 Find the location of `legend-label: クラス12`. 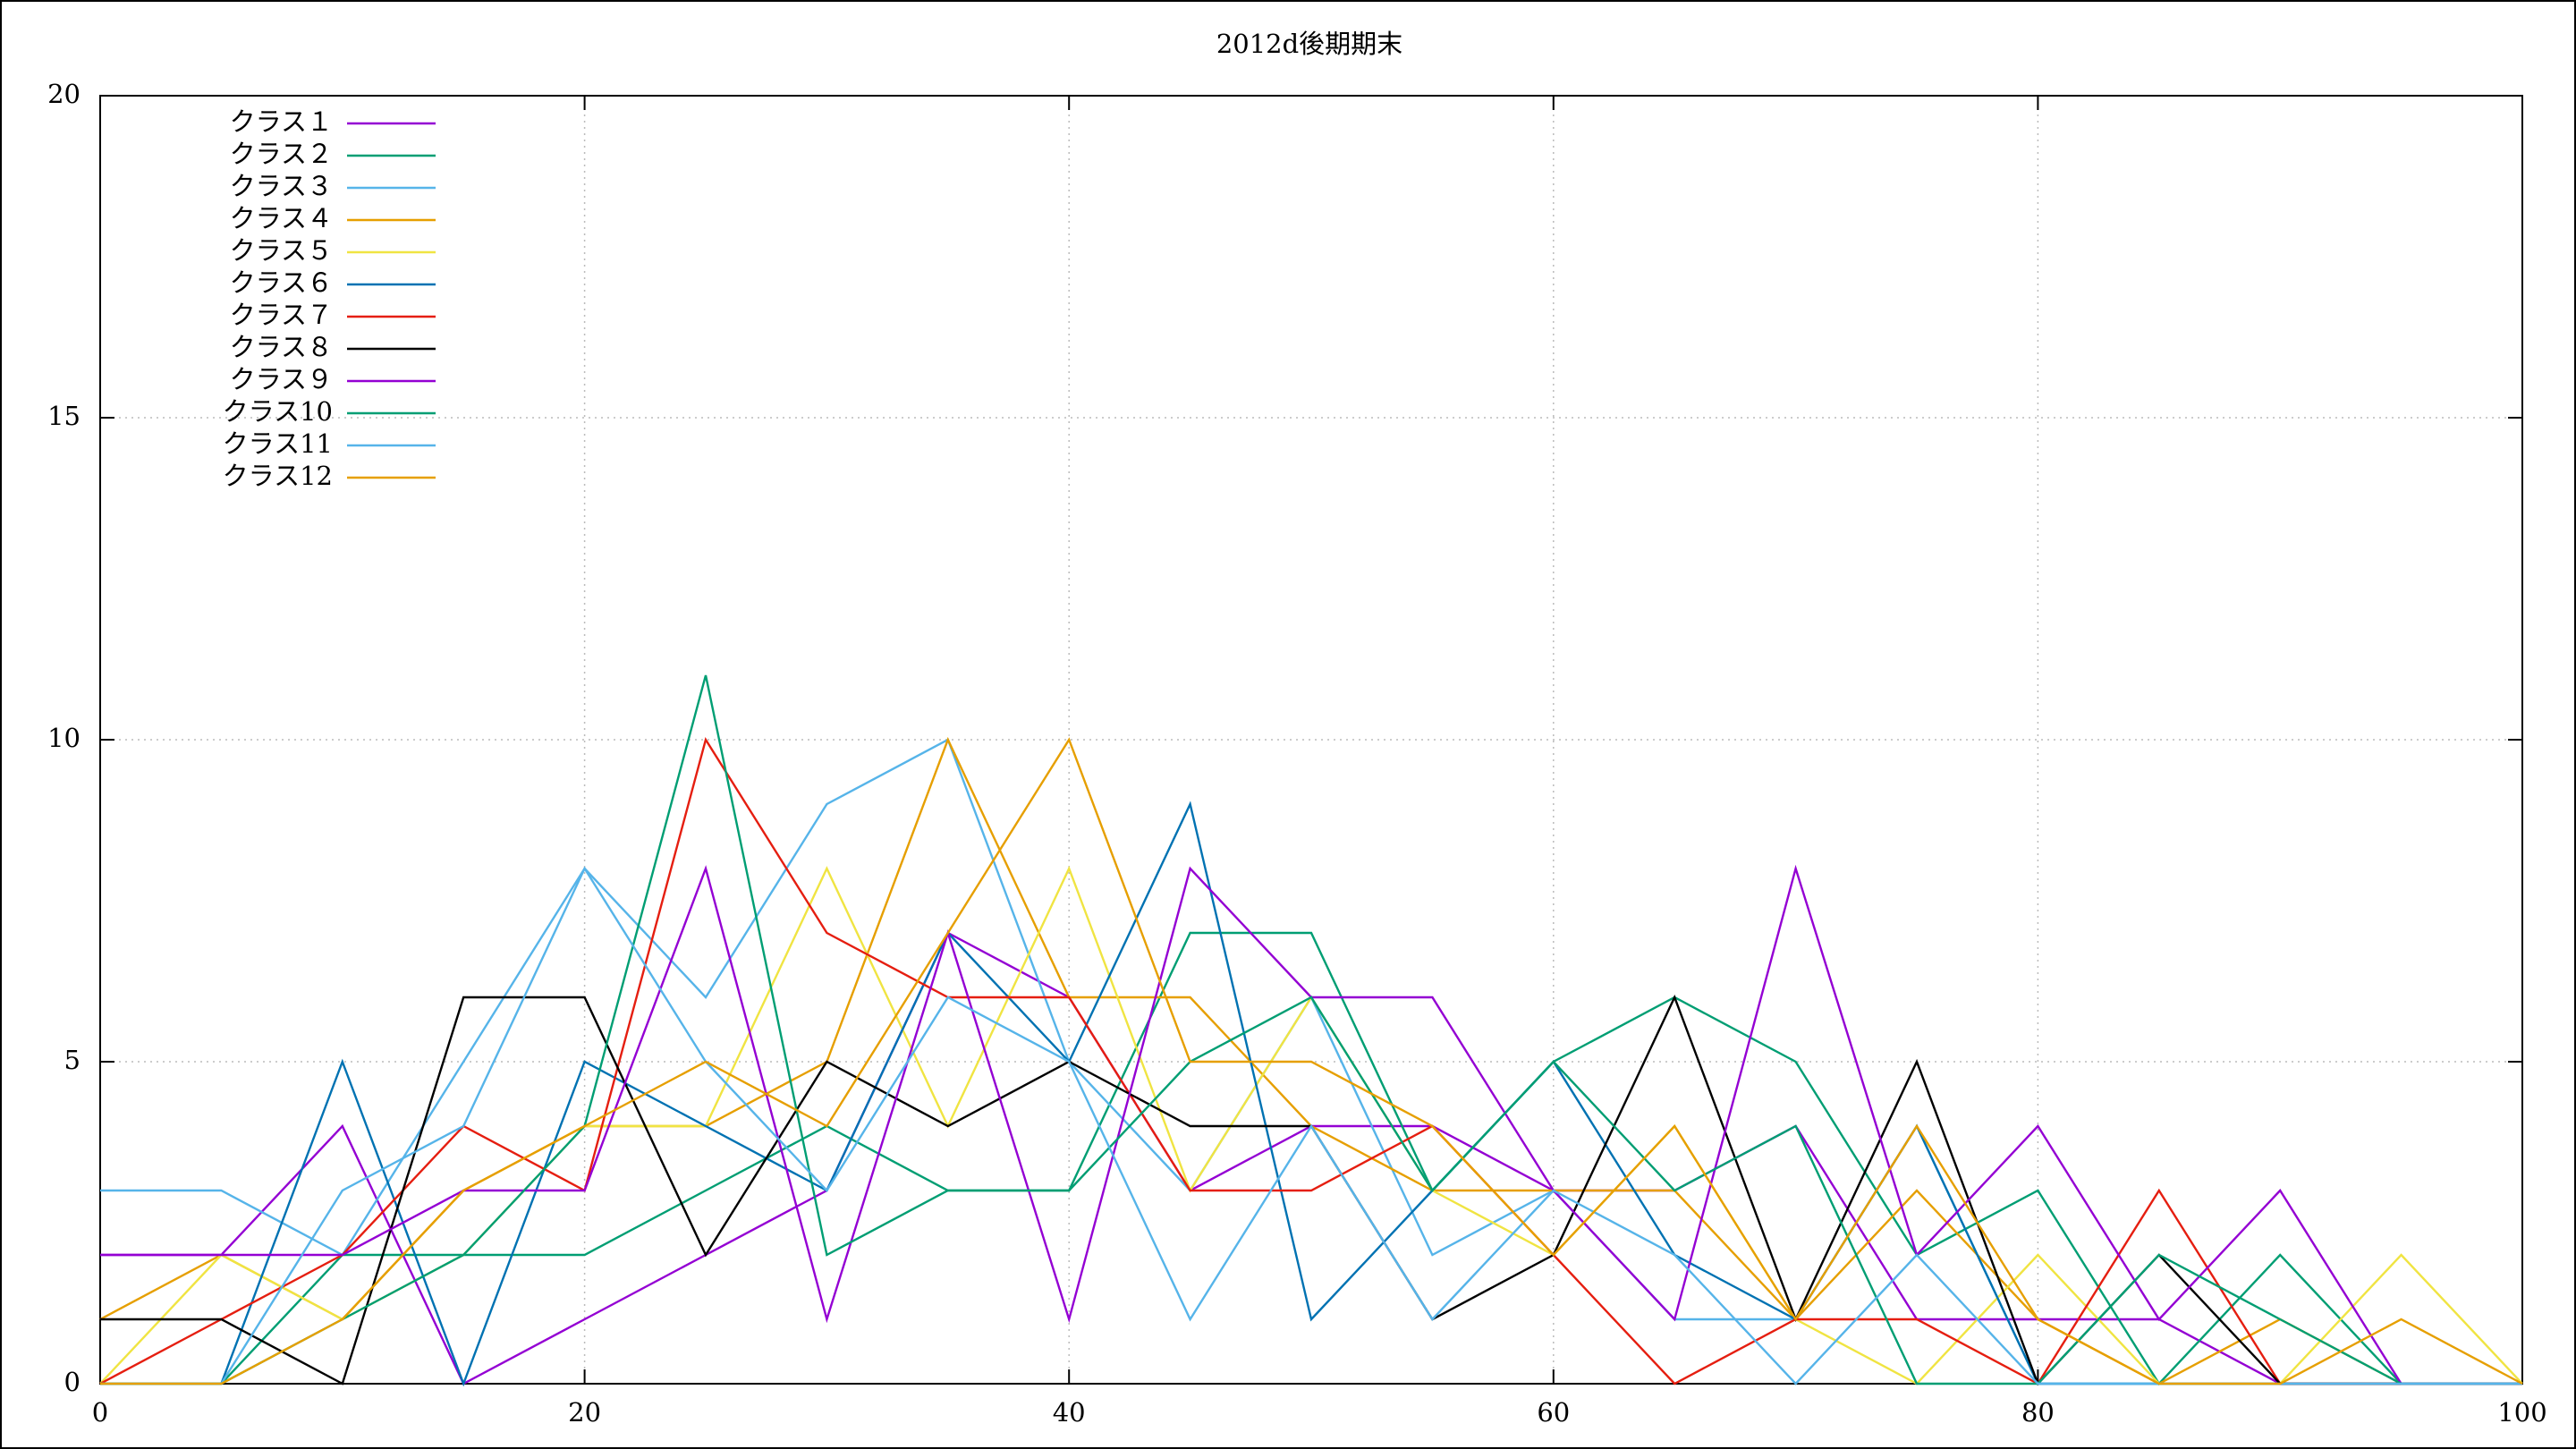

legend-label: クラス12 is located at coordinates (278, 476).